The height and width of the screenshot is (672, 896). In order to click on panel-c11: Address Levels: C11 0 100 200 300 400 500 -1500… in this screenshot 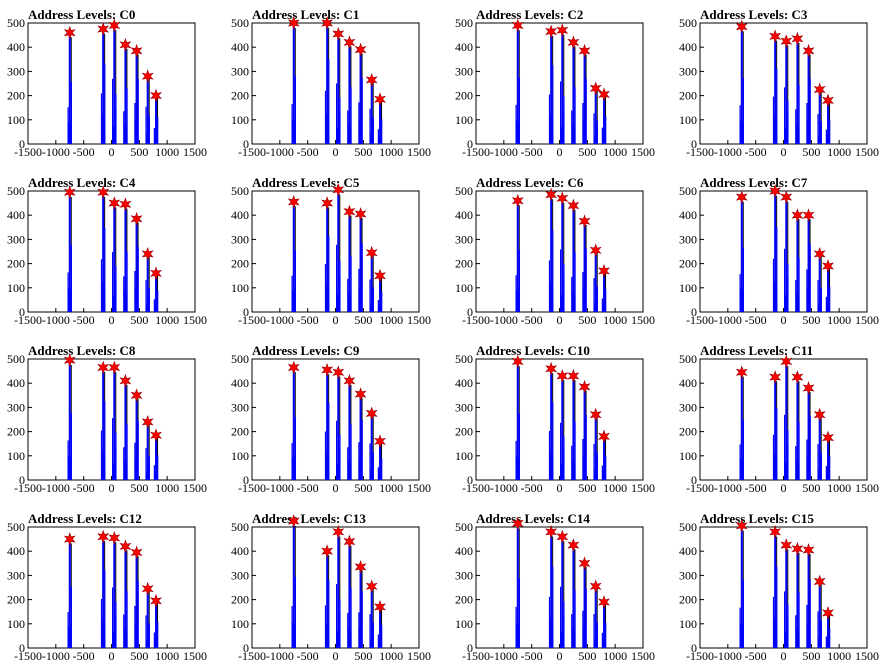, I will do `click(779, 419)`.